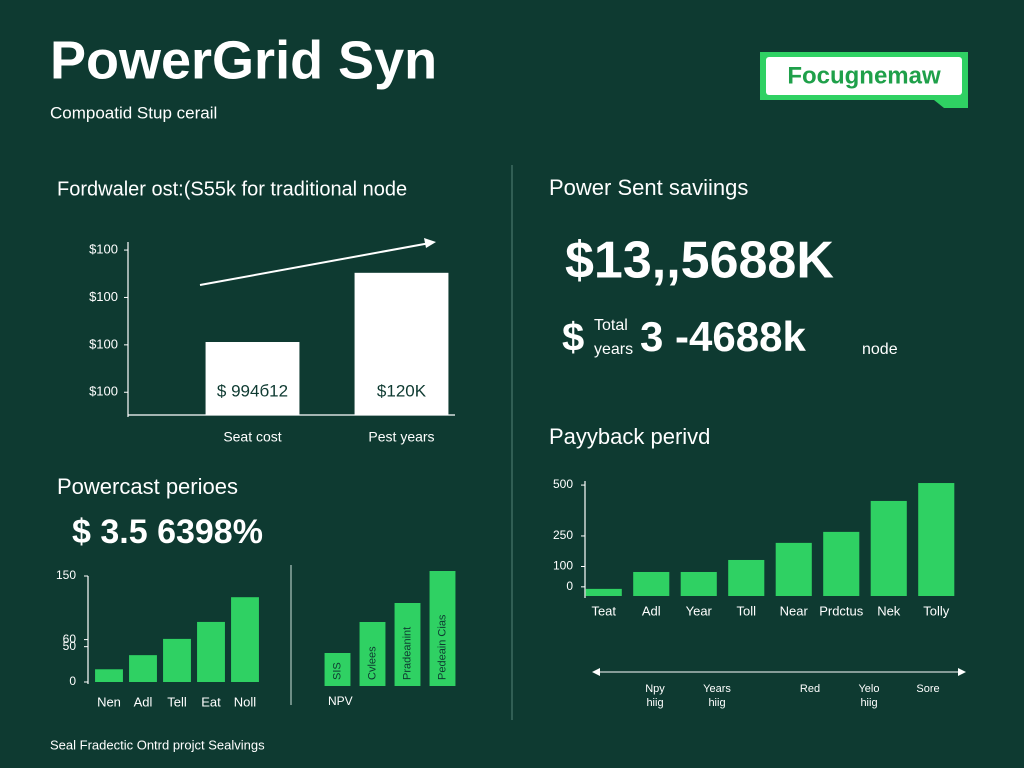  I want to click on savings-label: Total, so click(611, 325).